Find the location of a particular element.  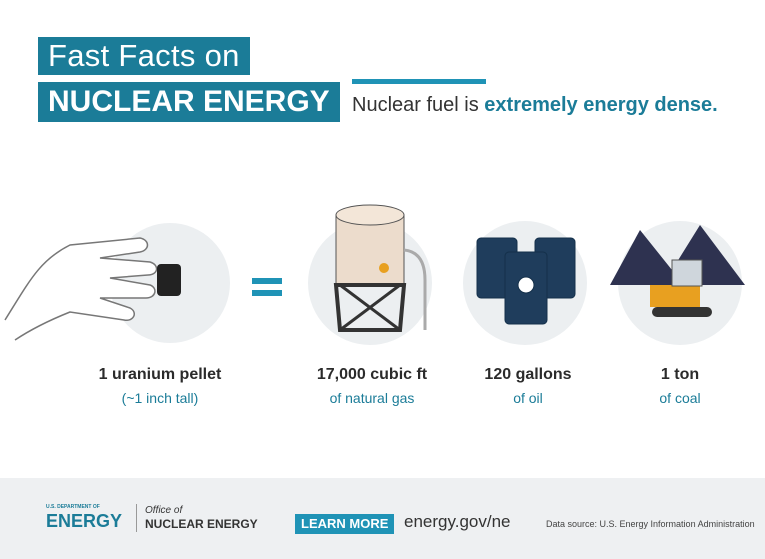

learn-more-button: LEARN MORE is located at coordinates (345, 524).